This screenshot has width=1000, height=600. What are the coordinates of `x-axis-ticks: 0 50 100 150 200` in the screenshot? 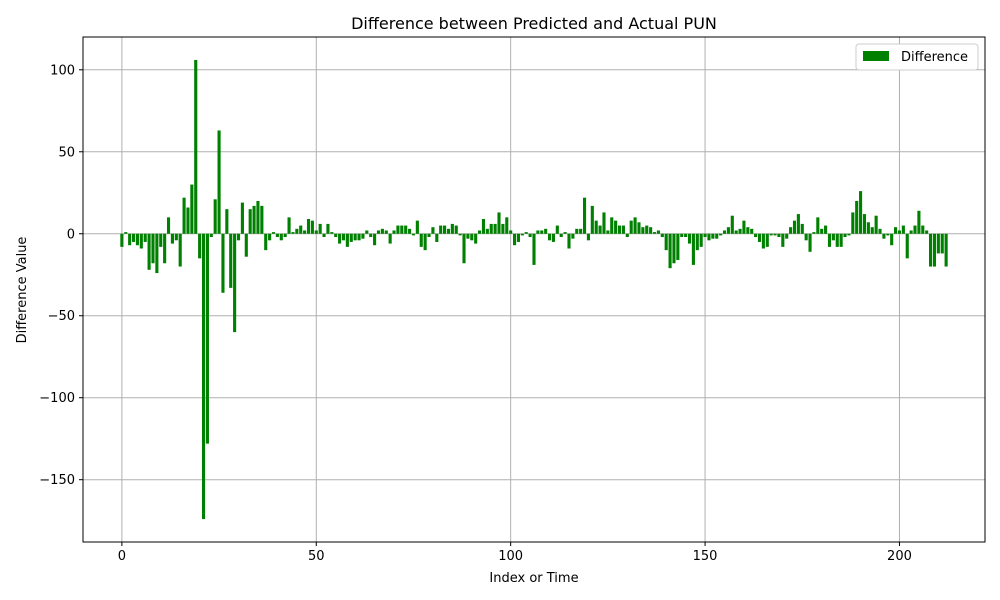 It's located at (515, 553).